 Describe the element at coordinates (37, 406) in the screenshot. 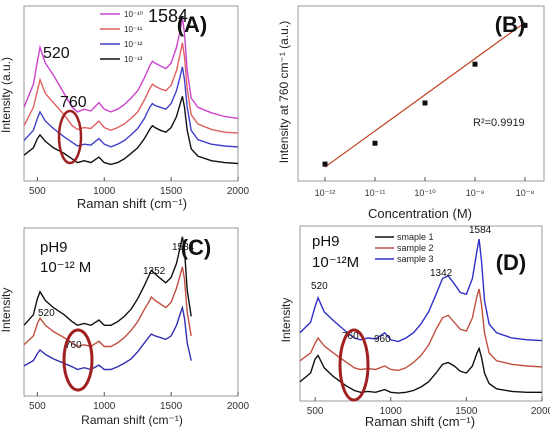

I see `panel-c-xtick-label: 500` at that location.